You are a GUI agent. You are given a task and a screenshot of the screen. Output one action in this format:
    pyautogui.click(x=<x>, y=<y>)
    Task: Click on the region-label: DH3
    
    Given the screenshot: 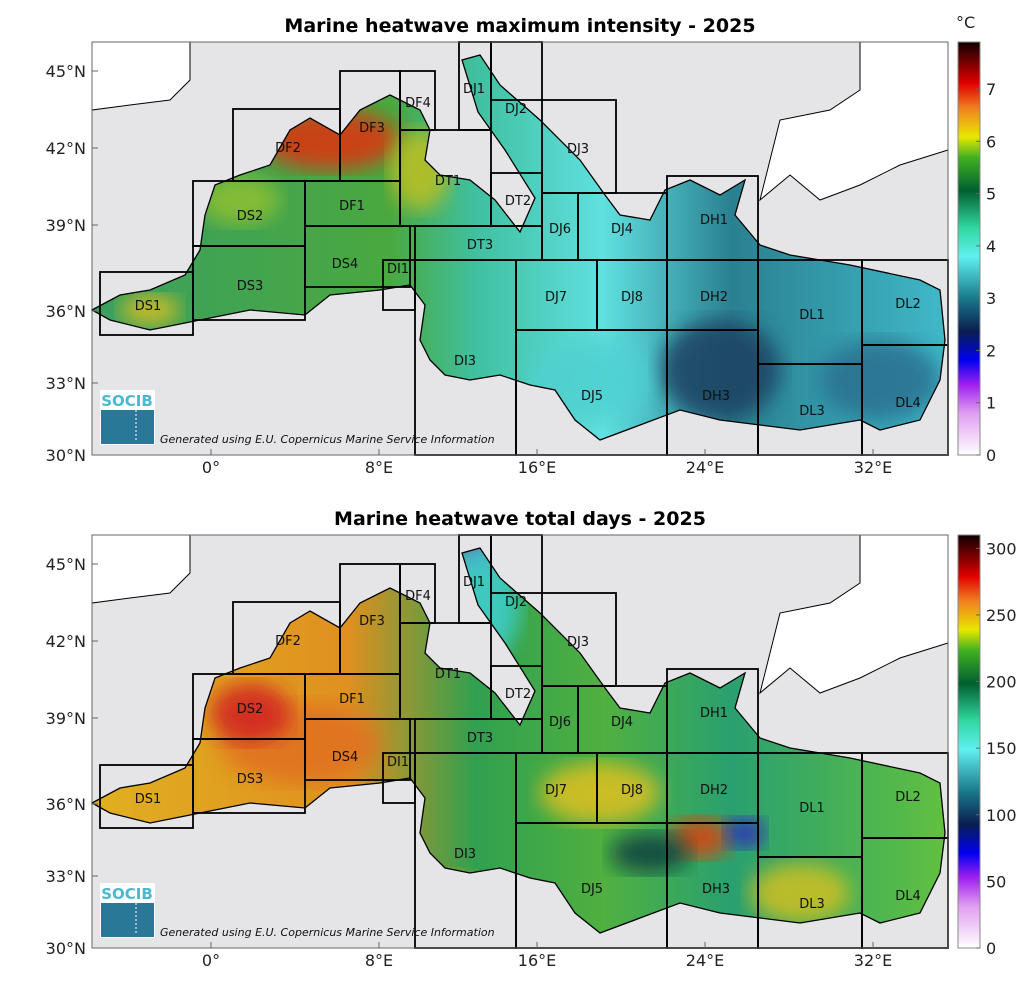 What is the action you would take?
    pyautogui.click(x=716, y=396)
    